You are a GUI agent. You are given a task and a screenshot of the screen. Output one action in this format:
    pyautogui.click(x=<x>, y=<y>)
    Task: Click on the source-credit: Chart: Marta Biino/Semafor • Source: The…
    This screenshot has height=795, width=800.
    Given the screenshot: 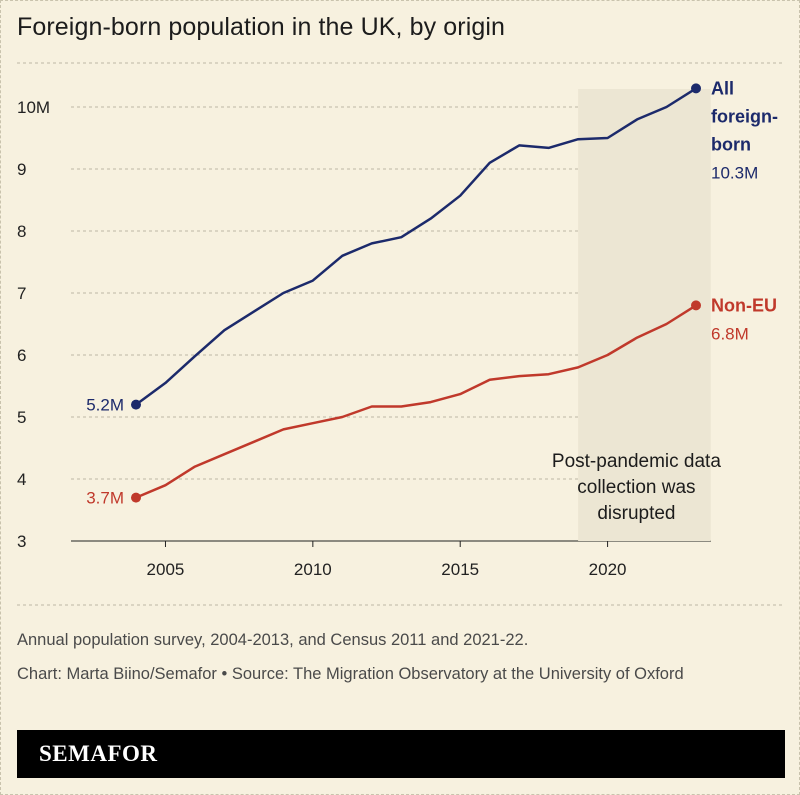 What is the action you would take?
    pyautogui.click(x=350, y=674)
    